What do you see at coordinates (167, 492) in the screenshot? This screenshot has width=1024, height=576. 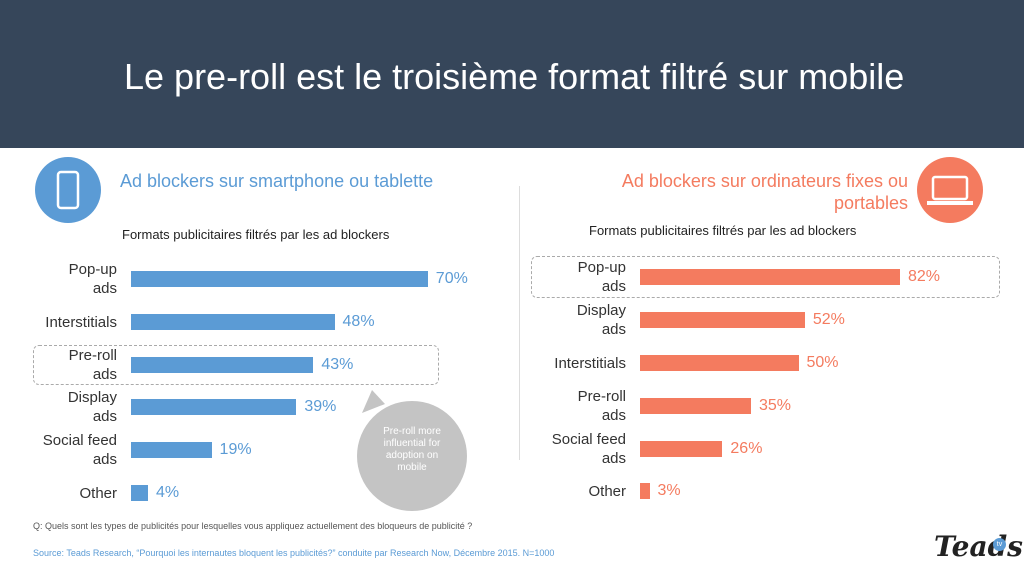 I see `value-label: 4%` at bounding box center [167, 492].